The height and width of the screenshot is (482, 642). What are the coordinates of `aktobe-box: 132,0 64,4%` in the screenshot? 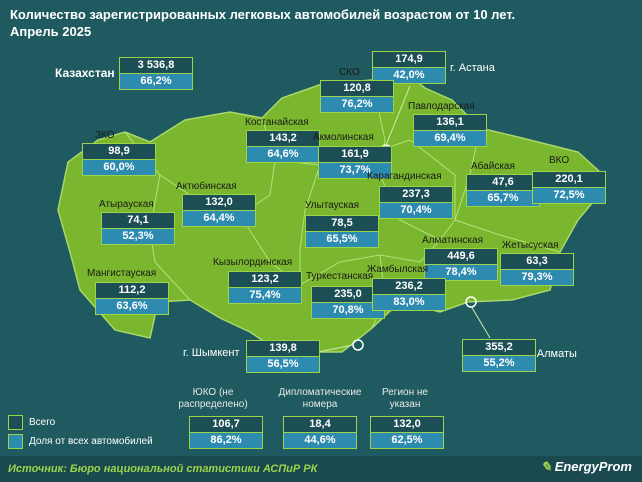 It's located at (219, 210).